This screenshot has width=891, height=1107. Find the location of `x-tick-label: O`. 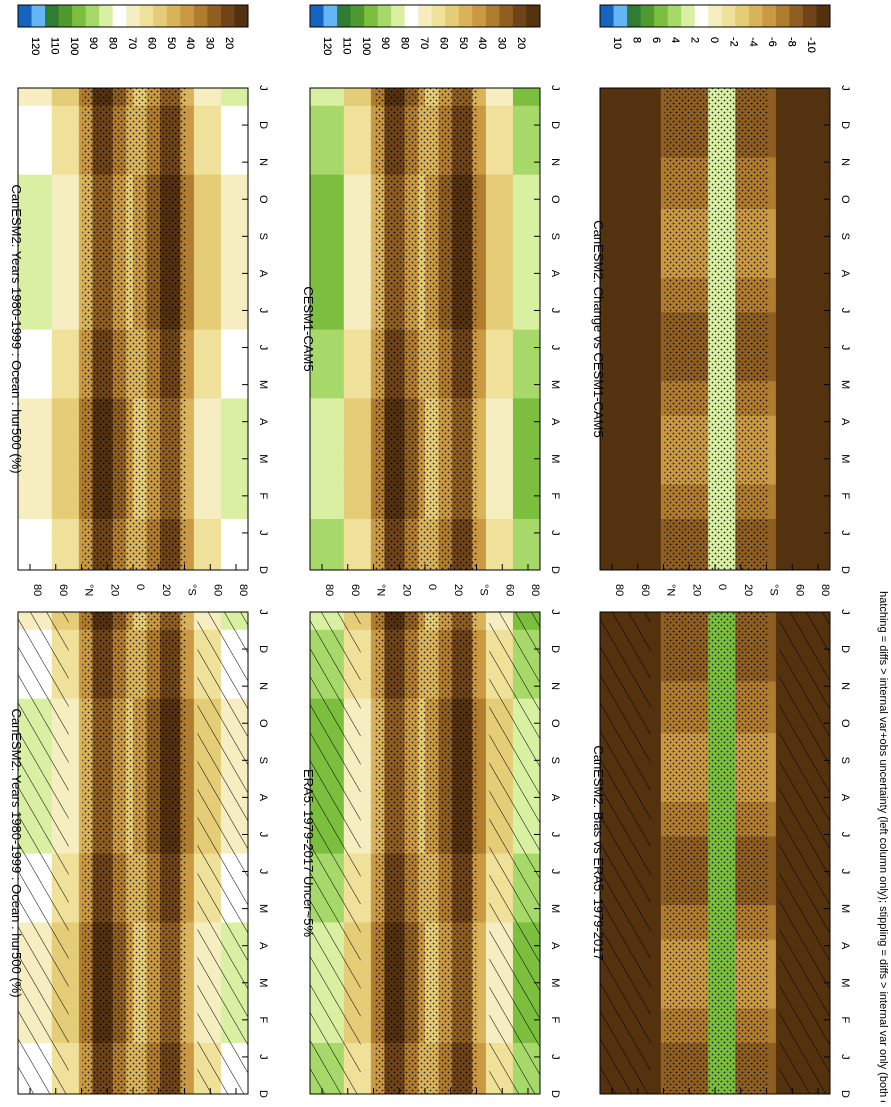

x-tick-label: O is located at coordinates (555, 199).